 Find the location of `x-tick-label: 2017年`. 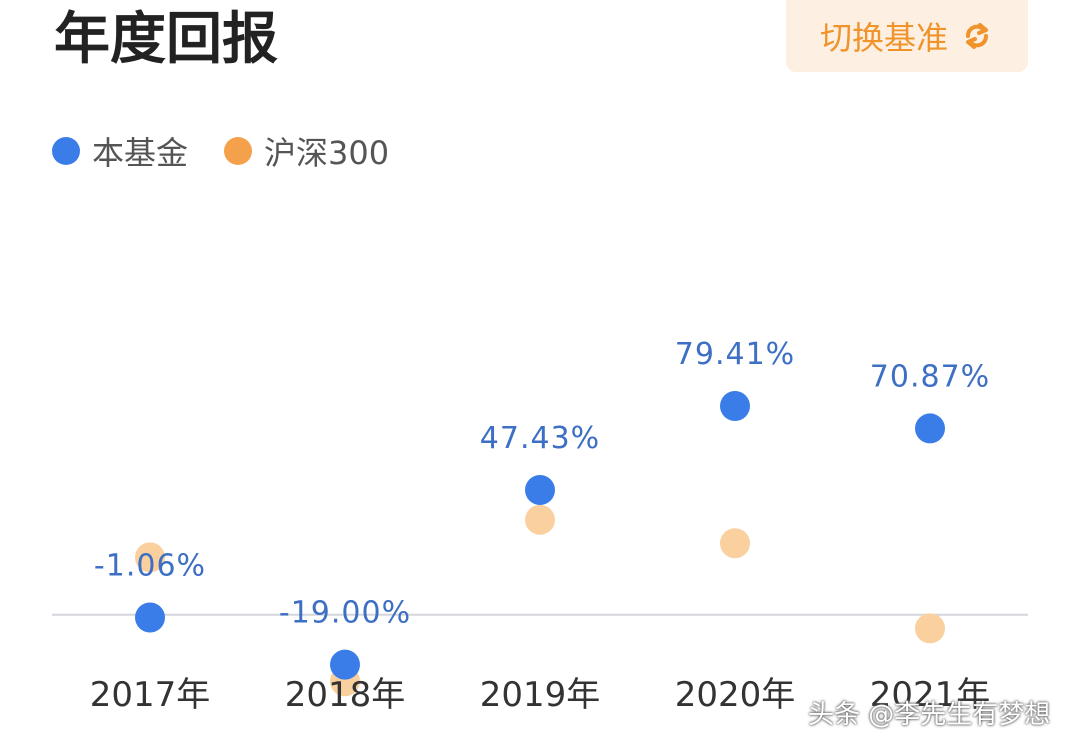

x-tick-label: 2017年 is located at coordinates (150, 695).